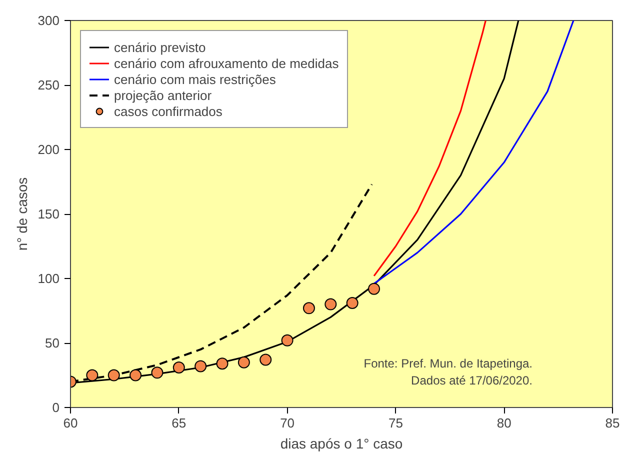 Image resolution: width=628 pixels, height=457 pixels. I want to click on legend-label: cenário com afrouxamento de medidas, so click(226, 63).